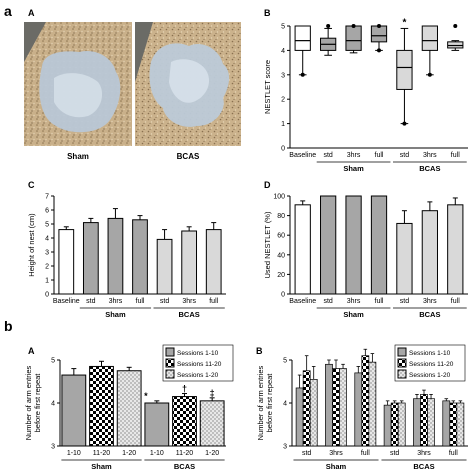 The height and width of the screenshot is (471, 472). What do you see at coordinates (430, 301) in the screenshot?
I see `nestlet-chart-x-tick-label: 3hrs` at bounding box center [430, 301].